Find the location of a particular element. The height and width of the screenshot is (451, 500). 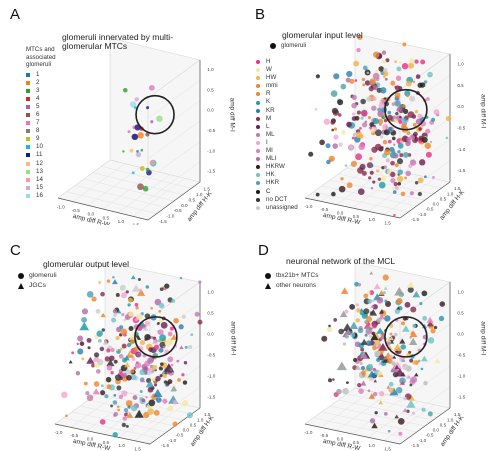

y-tick-label: 0.0 is located at coordinates (436, 204).